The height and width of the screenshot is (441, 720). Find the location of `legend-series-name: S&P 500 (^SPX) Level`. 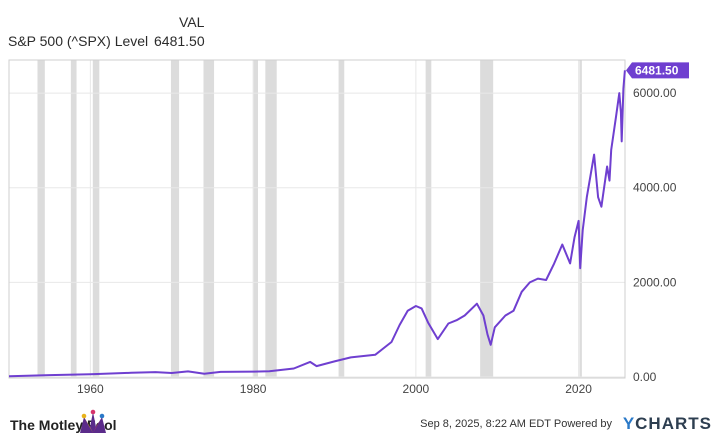

legend-series-name: S&P 500 (^SPX) Level is located at coordinates (78, 41).